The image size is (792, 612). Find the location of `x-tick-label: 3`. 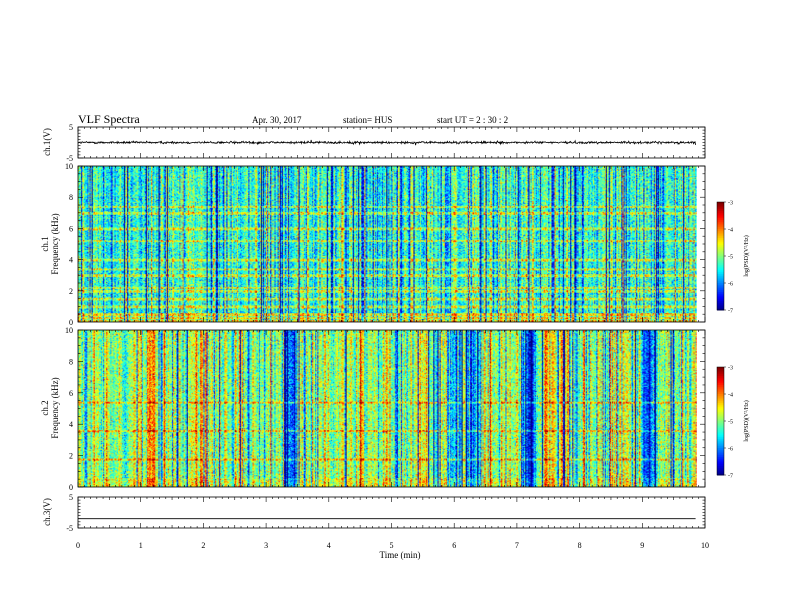

x-tick-label: 3 is located at coordinates (266, 545).